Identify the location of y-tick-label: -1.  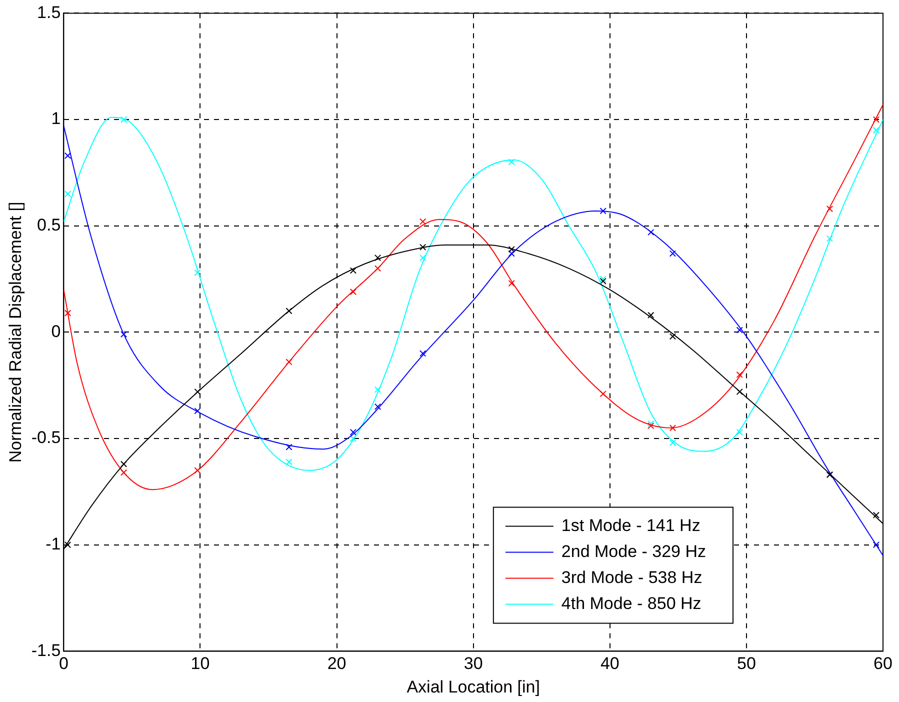
(53, 544).